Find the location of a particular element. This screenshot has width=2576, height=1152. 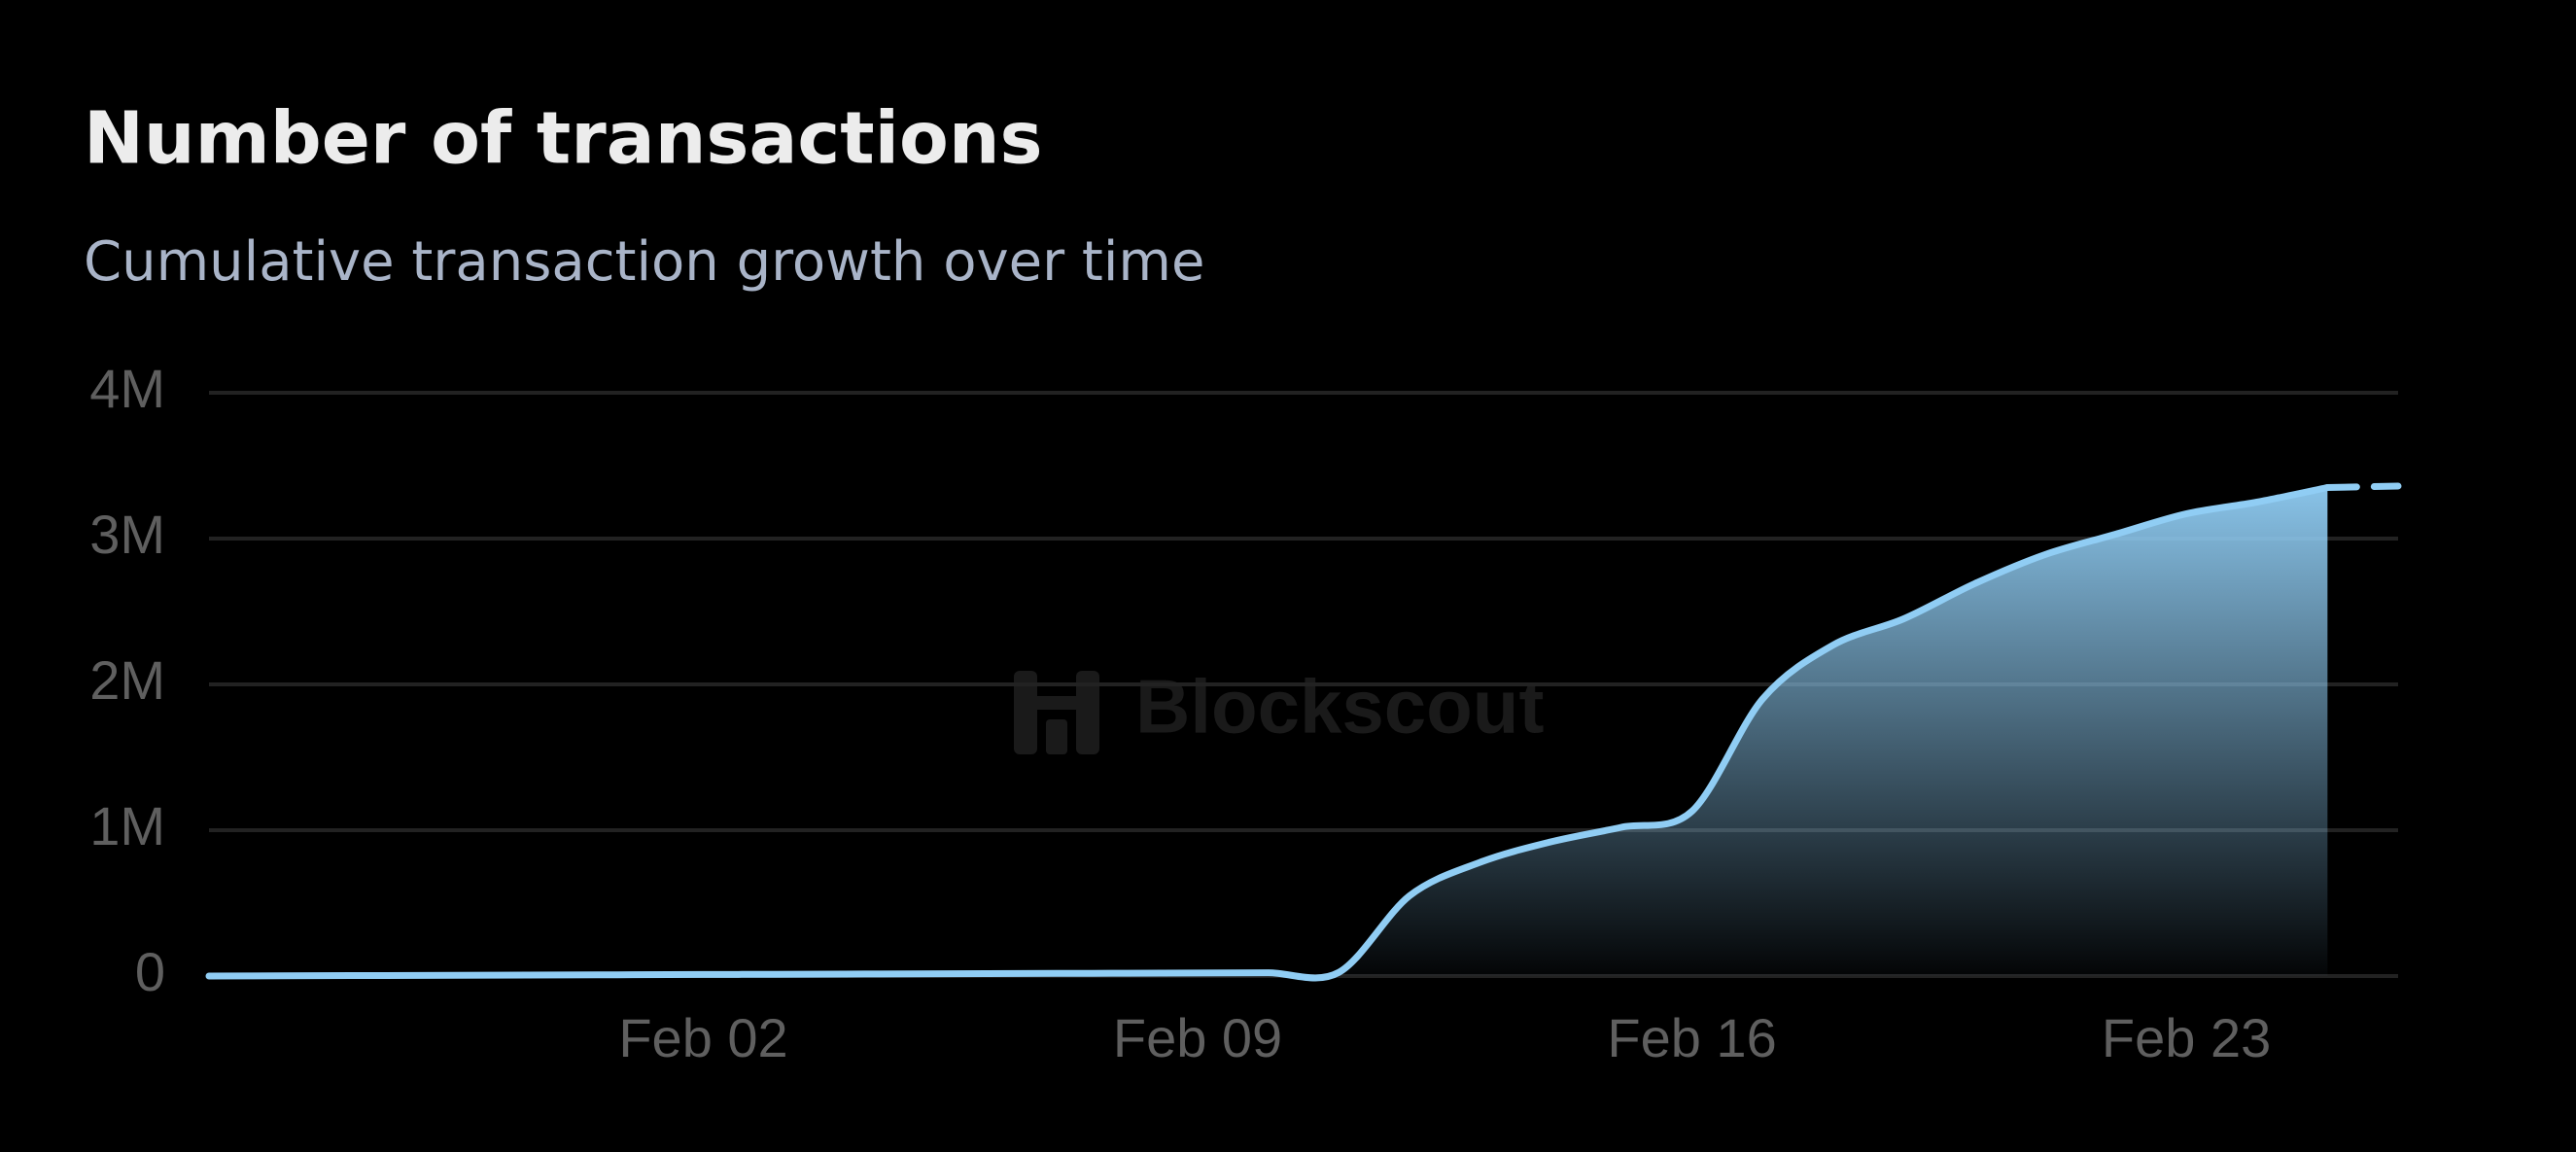

y-tick-label: 3M is located at coordinates (127, 534).